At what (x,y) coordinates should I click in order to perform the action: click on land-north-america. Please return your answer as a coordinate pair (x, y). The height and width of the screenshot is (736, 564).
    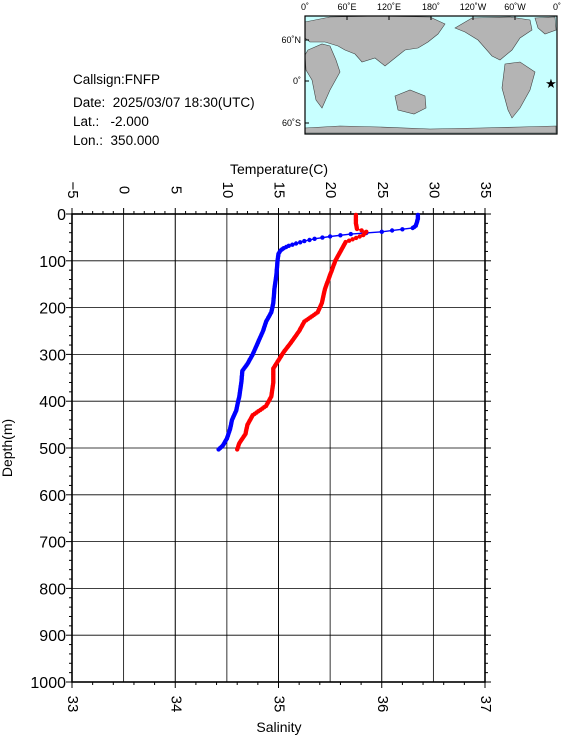
    Looking at the image, I should click on (493, 38).